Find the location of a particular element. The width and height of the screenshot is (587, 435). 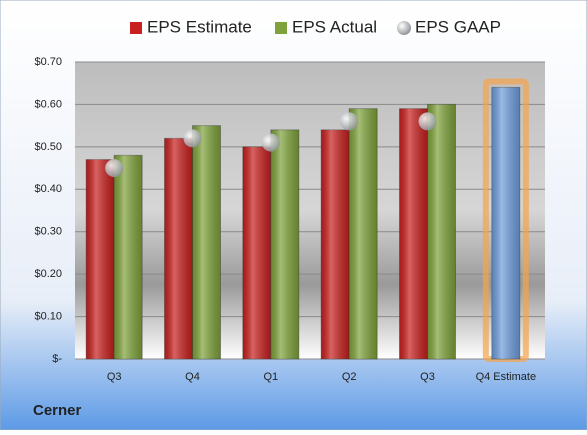

y-tick-label: $0.30 is located at coordinates (48, 232).